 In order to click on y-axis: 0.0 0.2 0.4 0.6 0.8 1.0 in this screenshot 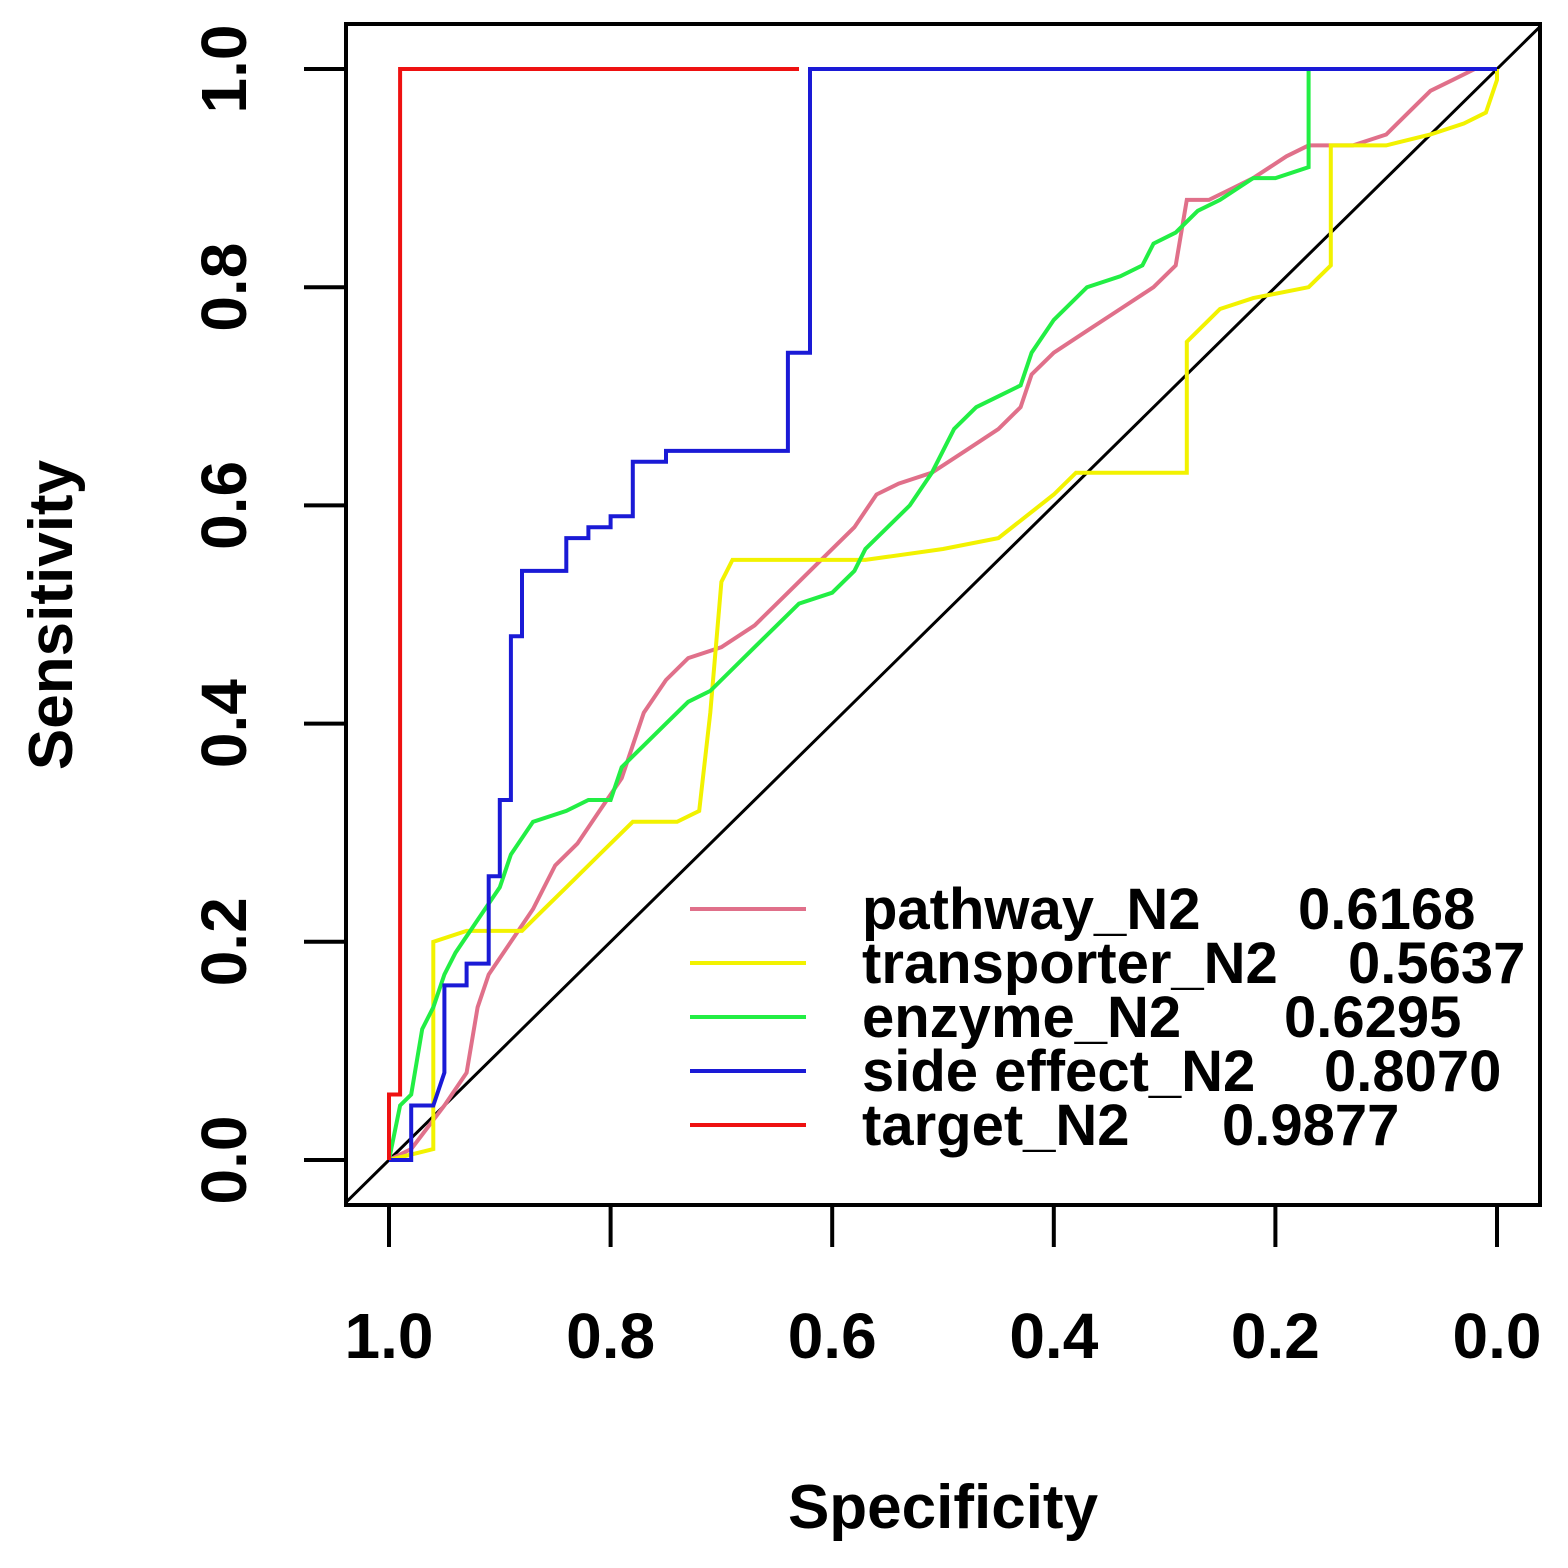, I will do `click(267, 615)`.